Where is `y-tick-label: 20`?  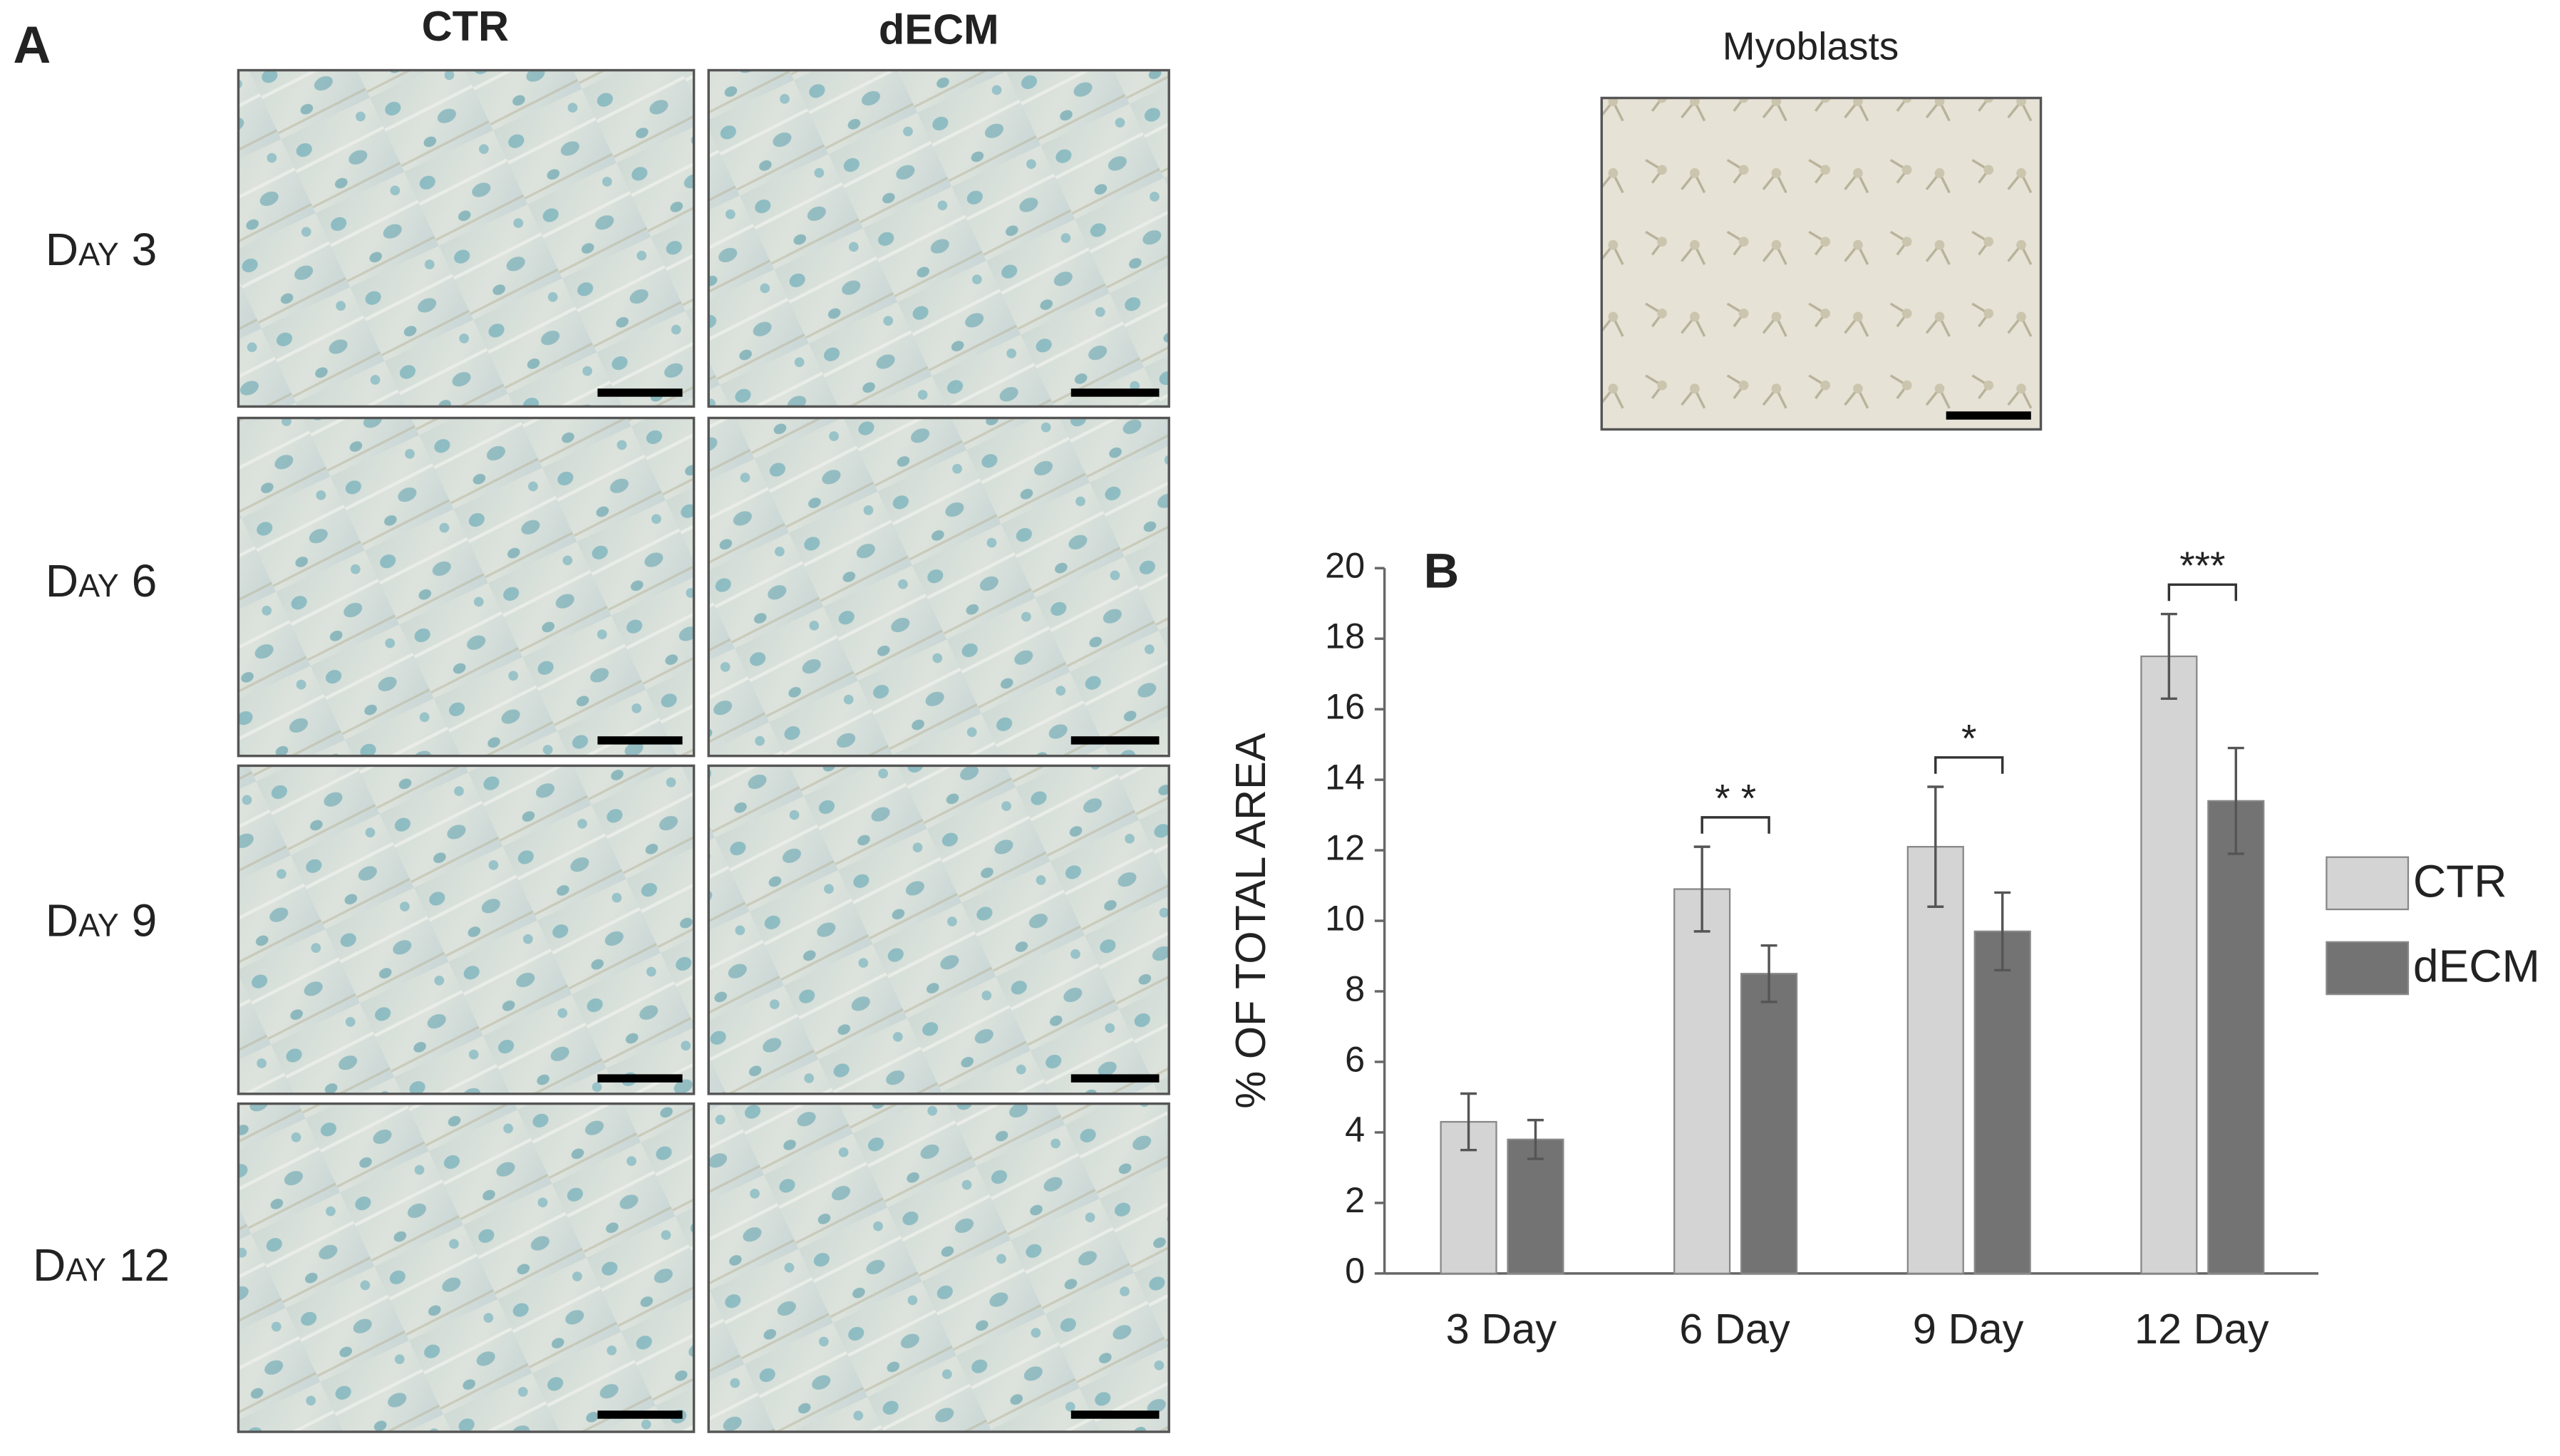
y-tick-label: 20 is located at coordinates (1345, 565).